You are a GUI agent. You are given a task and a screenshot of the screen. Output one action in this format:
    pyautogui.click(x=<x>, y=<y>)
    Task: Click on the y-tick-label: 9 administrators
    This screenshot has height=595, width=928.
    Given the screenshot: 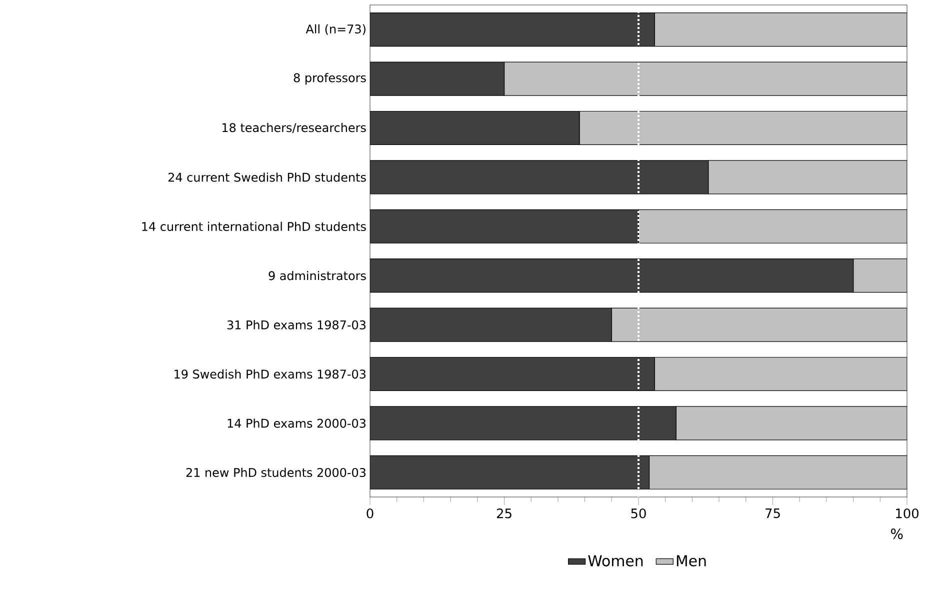 What is the action you would take?
    pyautogui.click(x=317, y=275)
    